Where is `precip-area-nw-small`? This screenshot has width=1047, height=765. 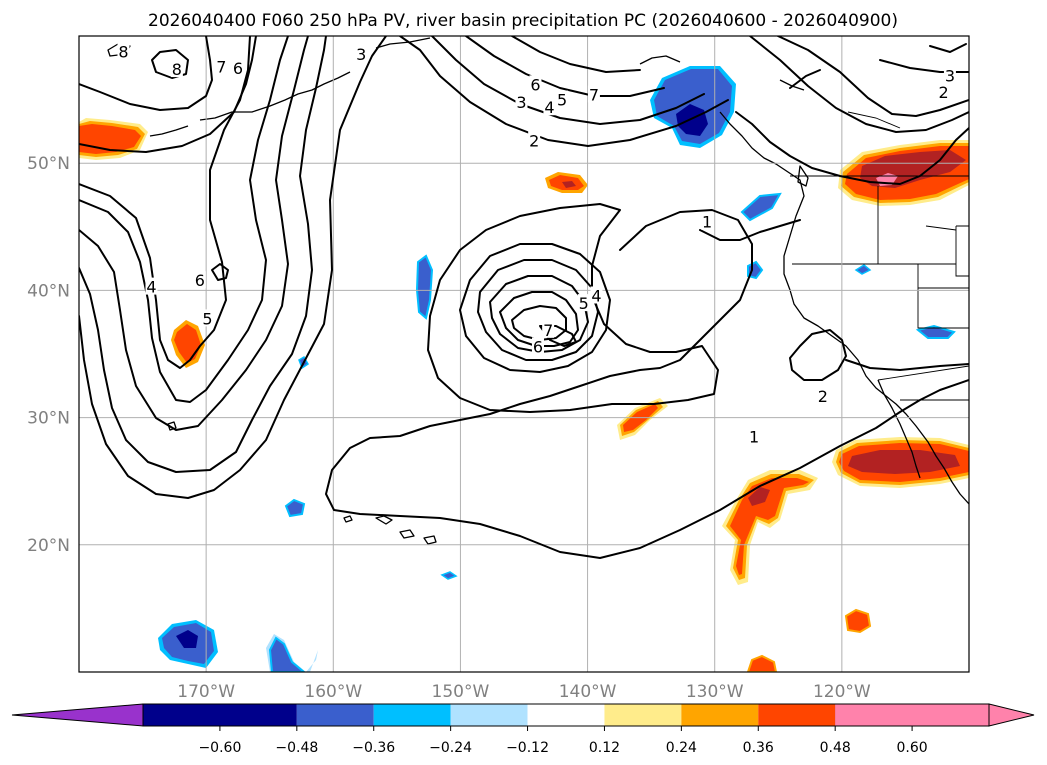 precip-area-nw-small is located at coordinates (761, 207).